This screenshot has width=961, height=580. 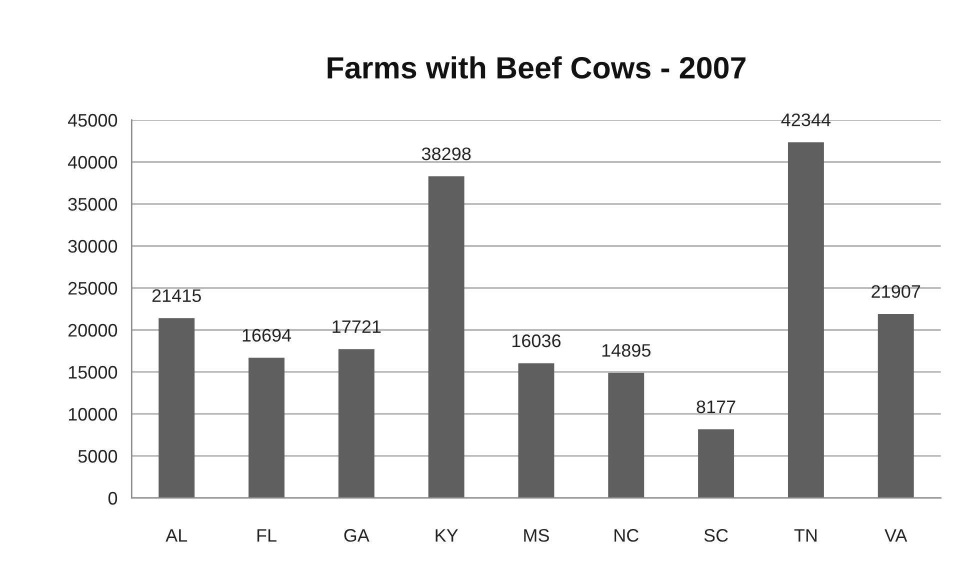 What do you see at coordinates (356, 326) in the screenshot?
I see `data-label: 17721` at bounding box center [356, 326].